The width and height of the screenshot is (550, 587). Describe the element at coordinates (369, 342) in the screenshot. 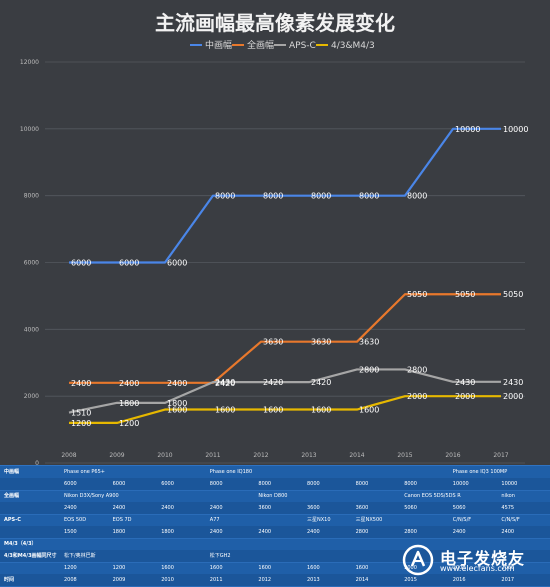

I see `data-label: 3630` at that location.